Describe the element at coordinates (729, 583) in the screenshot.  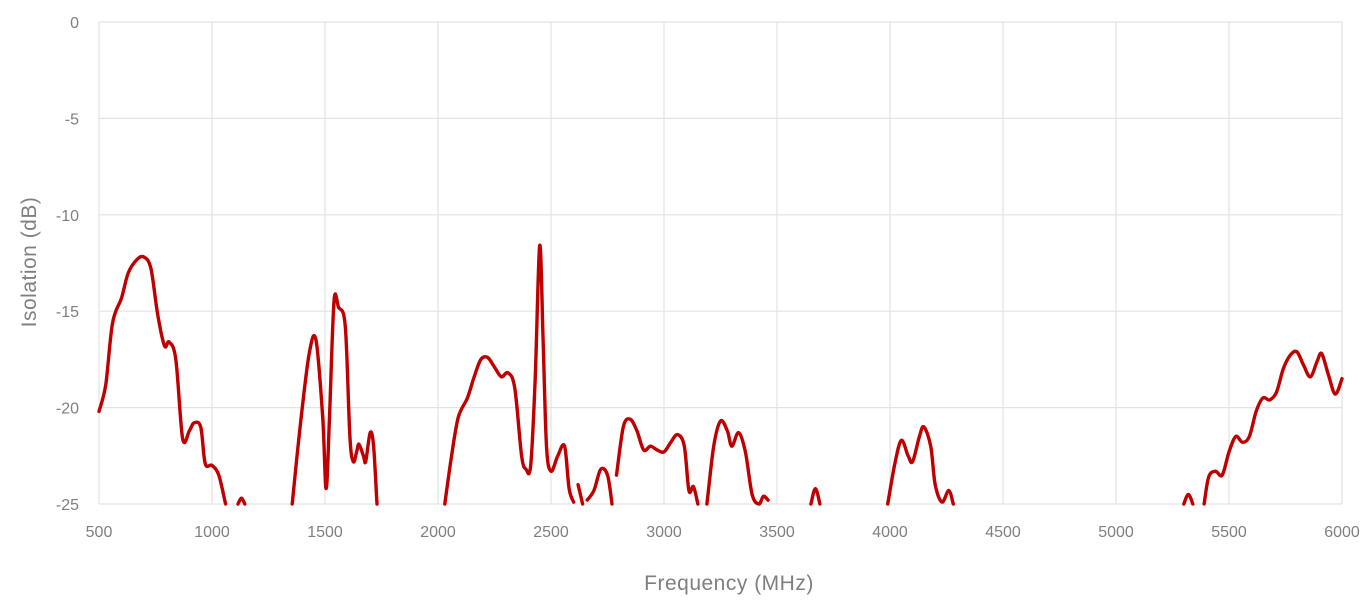
I see `x-axis-title: Frequency (MHz)` at that location.